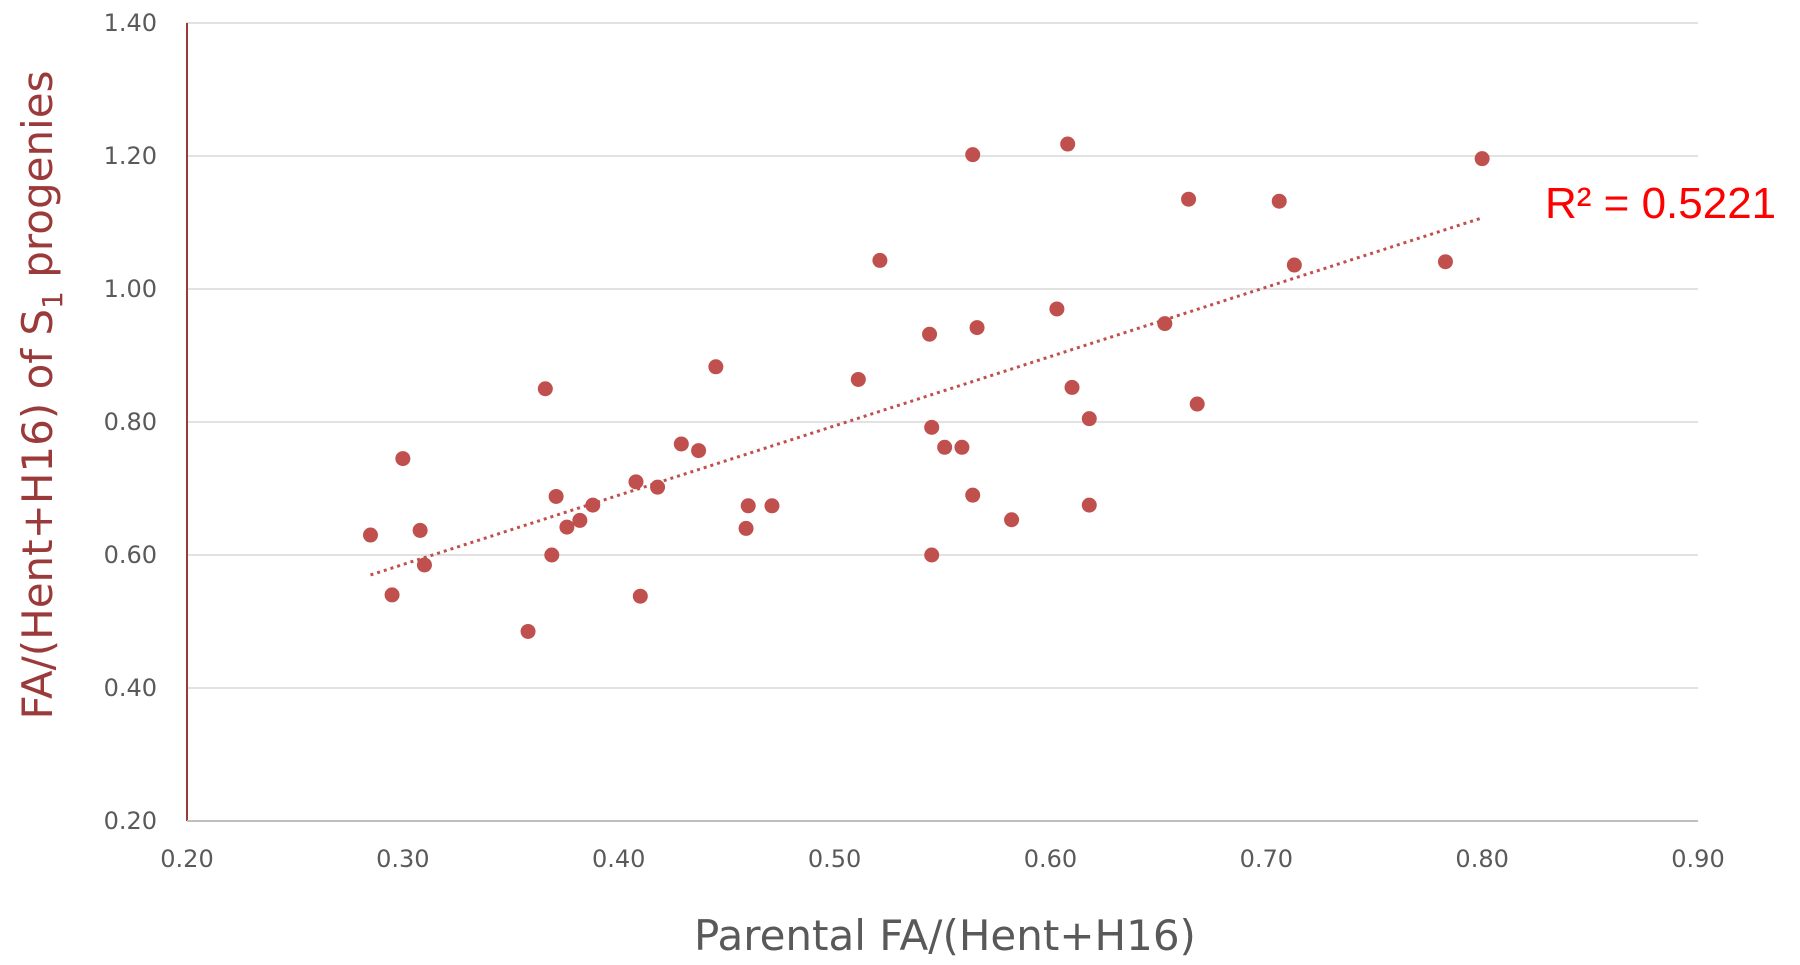 Image resolution: width=1800 pixels, height=965 pixels. Describe the element at coordinates (130, 289) in the screenshot. I see `y-tick-label: 1.00` at that location.